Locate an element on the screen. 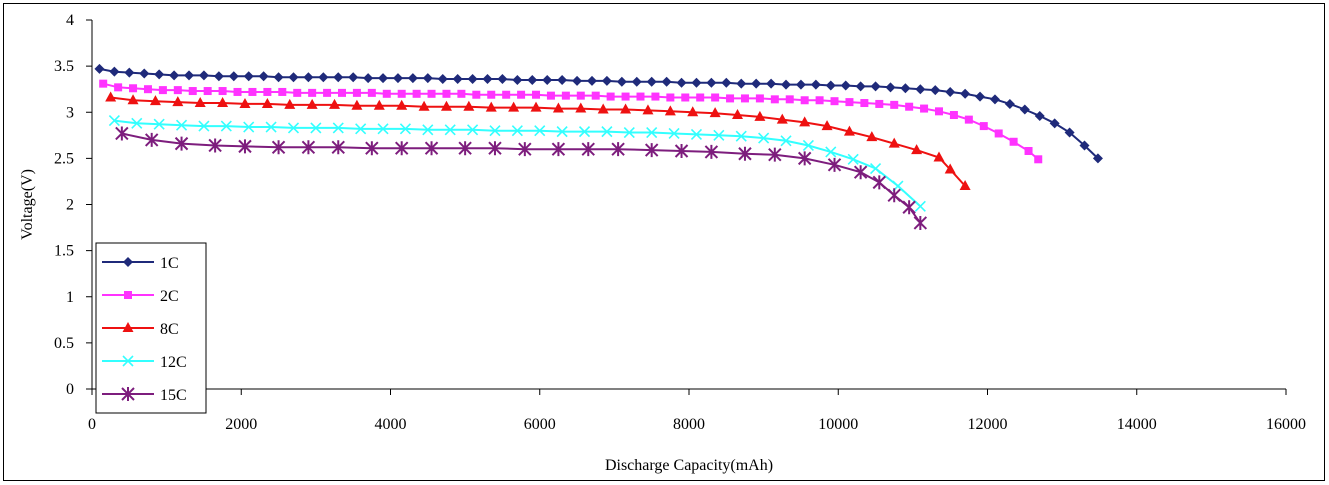 This screenshot has height=485, width=1329. x-tick-label: 8000 is located at coordinates (689, 424).